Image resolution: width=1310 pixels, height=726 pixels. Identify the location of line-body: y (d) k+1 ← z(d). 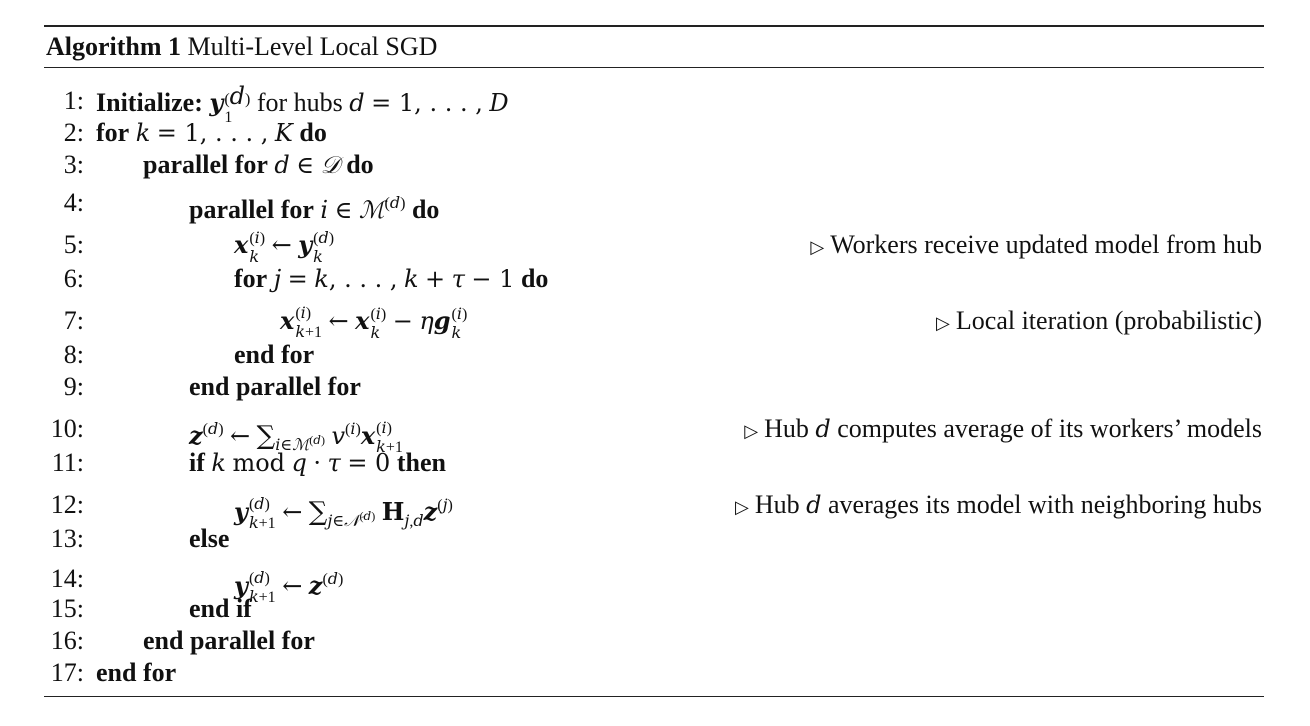
(289, 587).